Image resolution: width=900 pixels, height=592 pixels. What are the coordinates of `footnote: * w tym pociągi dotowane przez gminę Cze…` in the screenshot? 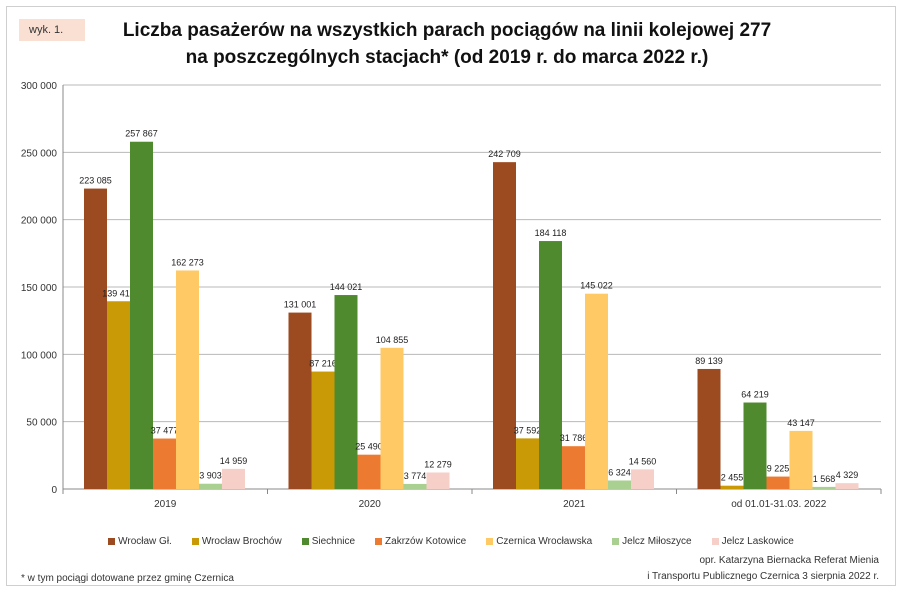 It's located at (127, 578).